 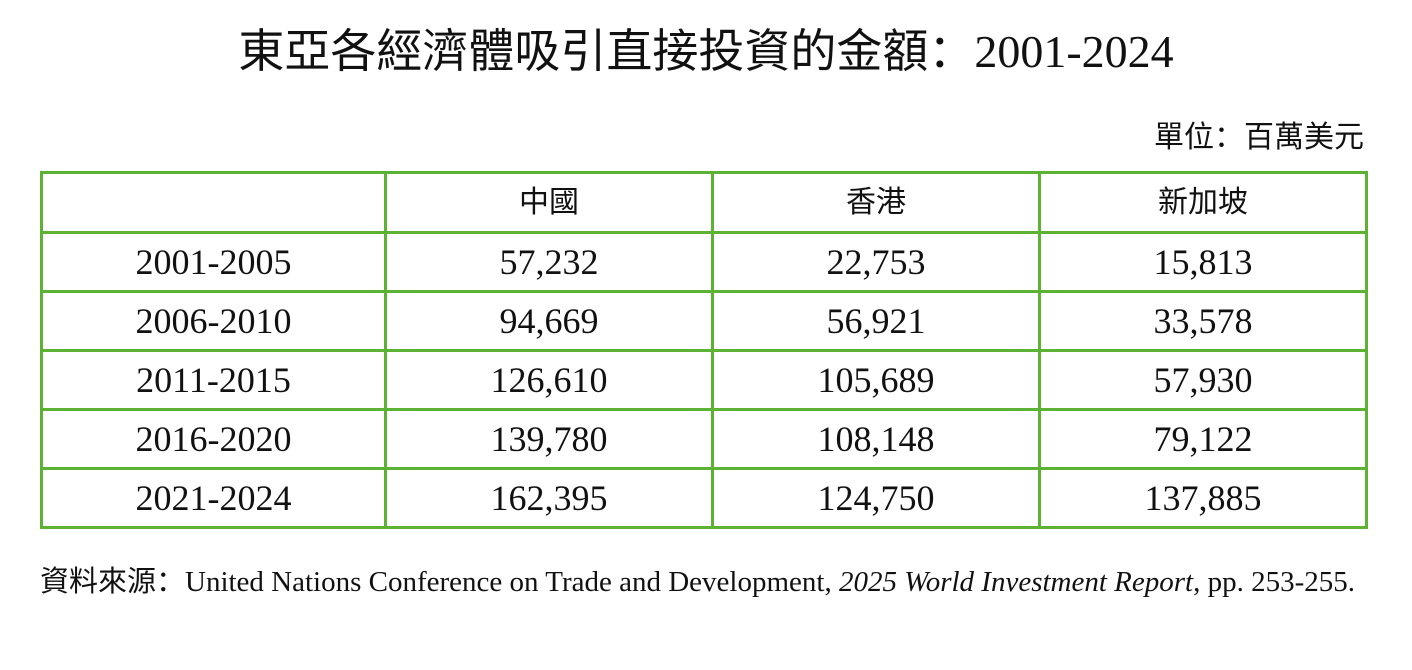 What do you see at coordinates (1274, 582) in the screenshot?
I see `source-suffix: , pp. 253-255.` at bounding box center [1274, 582].